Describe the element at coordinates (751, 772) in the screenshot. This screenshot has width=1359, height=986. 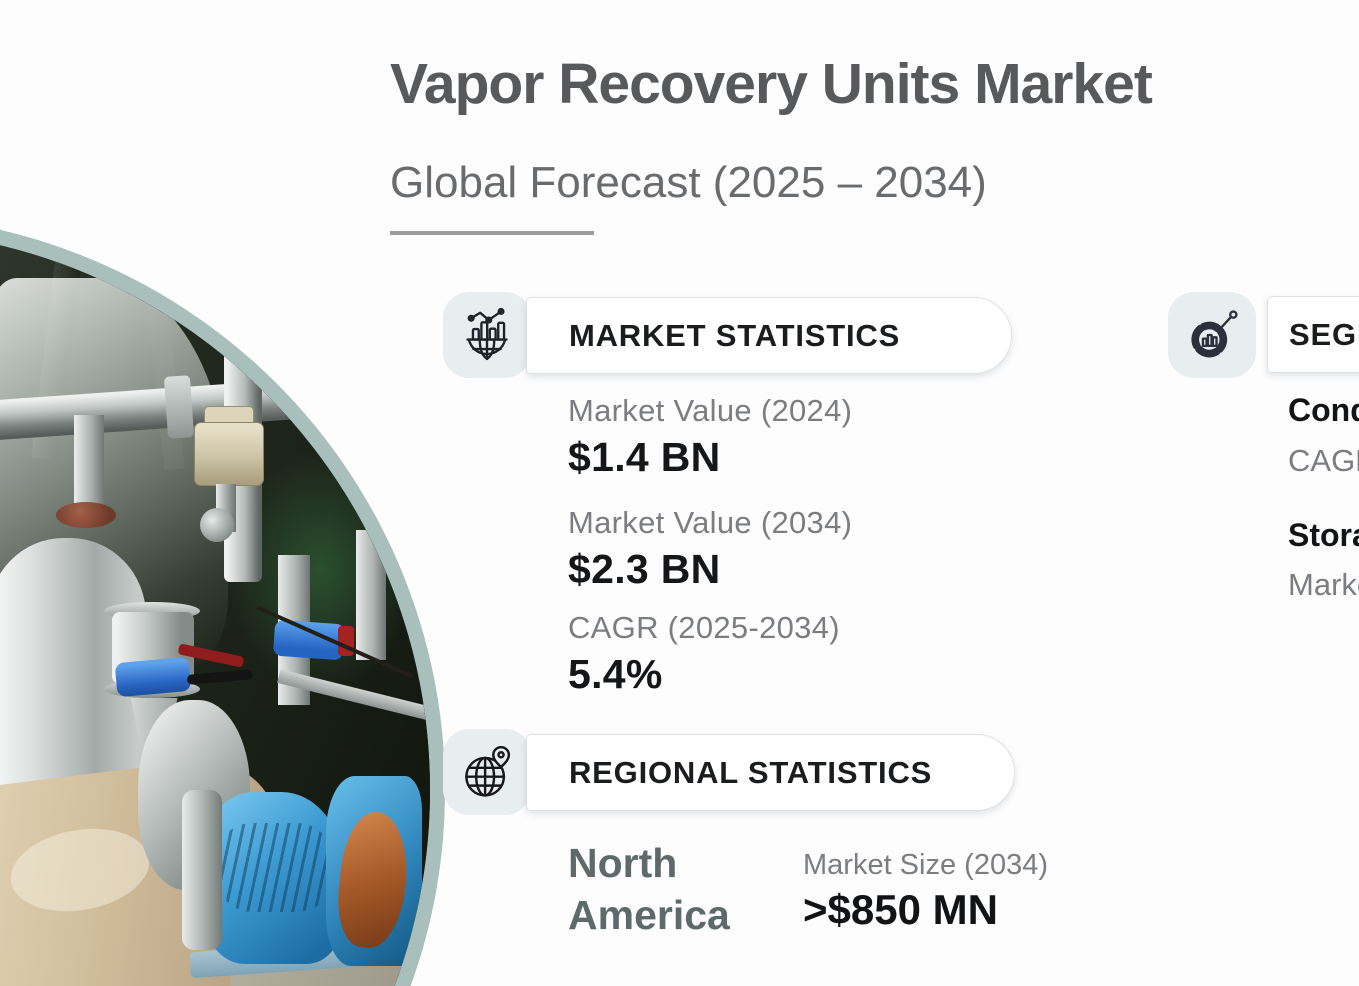
I see `regional-statistics-heading: REGIONAL STATISTICS` at that location.